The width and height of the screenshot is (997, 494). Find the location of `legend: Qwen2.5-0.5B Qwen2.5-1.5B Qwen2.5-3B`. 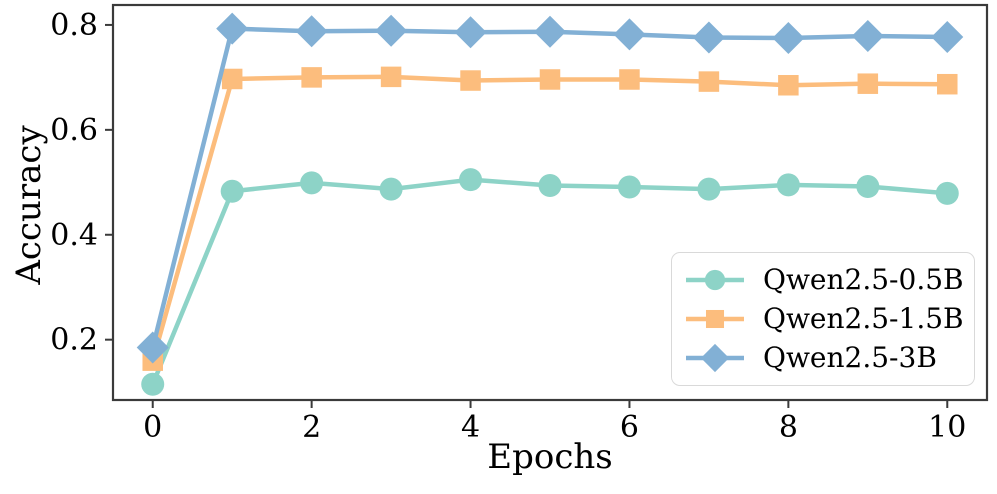

legend: Qwen2.5-0.5B Qwen2.5-1.5B Qwen2.5-3B is located at coordinates (823, 319).